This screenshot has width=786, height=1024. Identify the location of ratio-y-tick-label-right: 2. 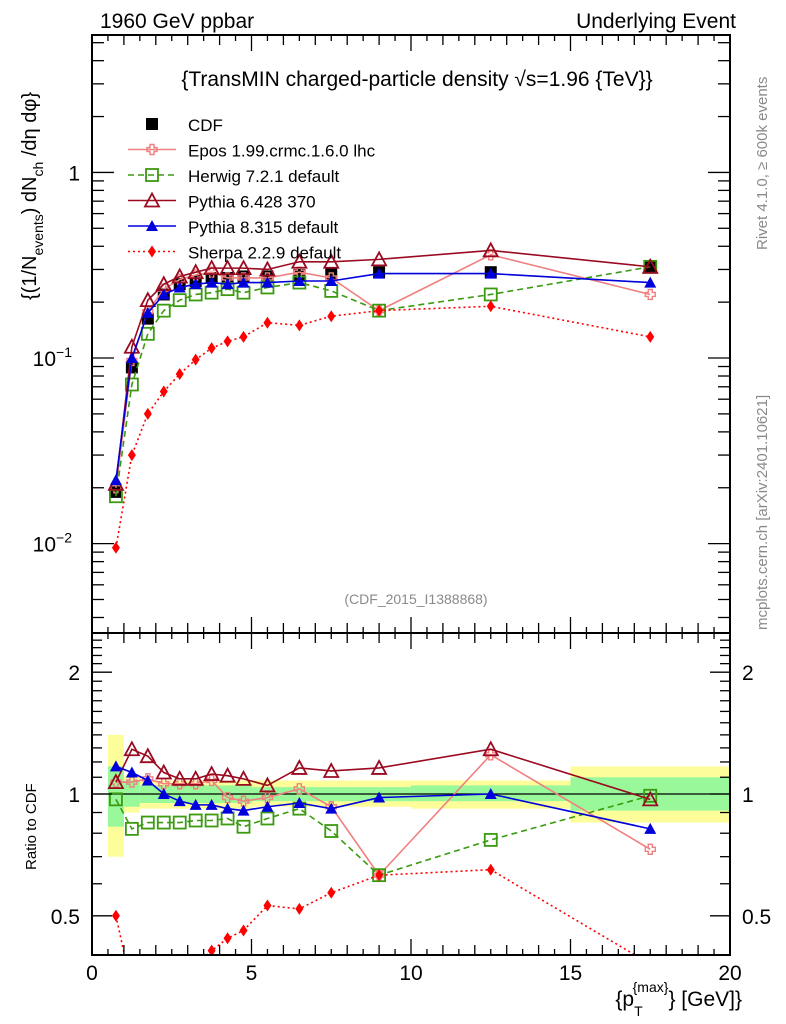
(748, 673).